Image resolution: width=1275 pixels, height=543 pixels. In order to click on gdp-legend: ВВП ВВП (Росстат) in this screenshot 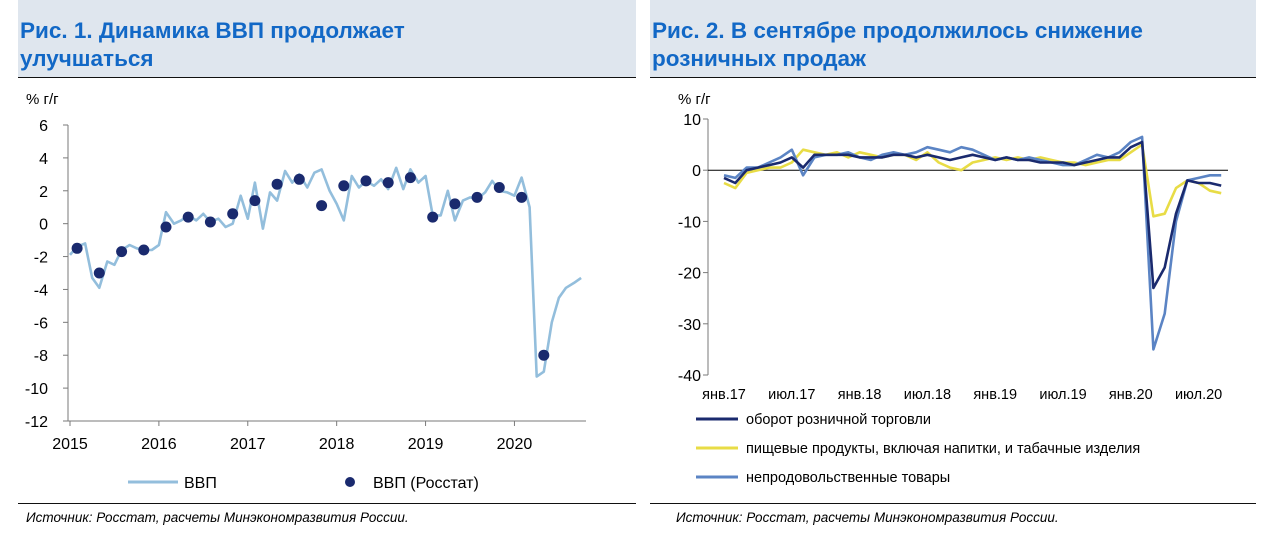, I will do `click(303, 483)`.